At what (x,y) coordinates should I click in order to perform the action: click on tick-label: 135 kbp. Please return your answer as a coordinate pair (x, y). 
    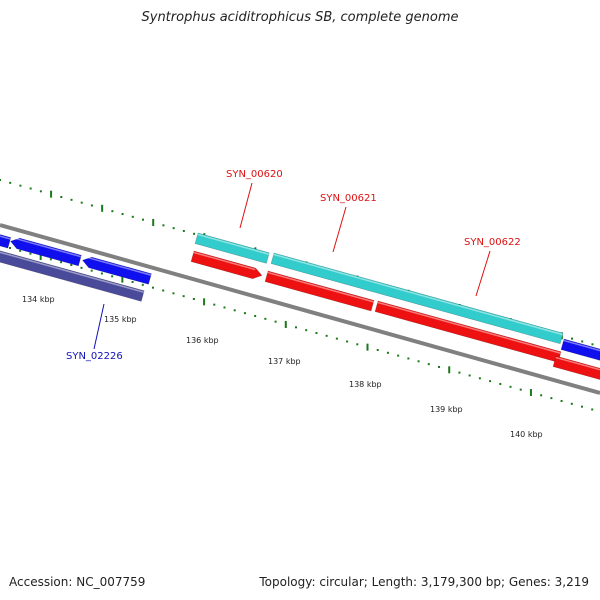
    Looking at the image, I should click on (120, 319).